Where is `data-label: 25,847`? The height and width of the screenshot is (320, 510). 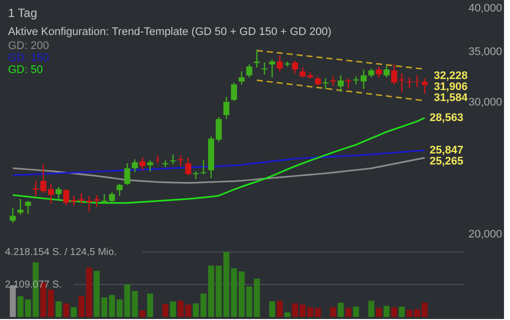
data-label: 25,847 is located at coordinates (447, 150).